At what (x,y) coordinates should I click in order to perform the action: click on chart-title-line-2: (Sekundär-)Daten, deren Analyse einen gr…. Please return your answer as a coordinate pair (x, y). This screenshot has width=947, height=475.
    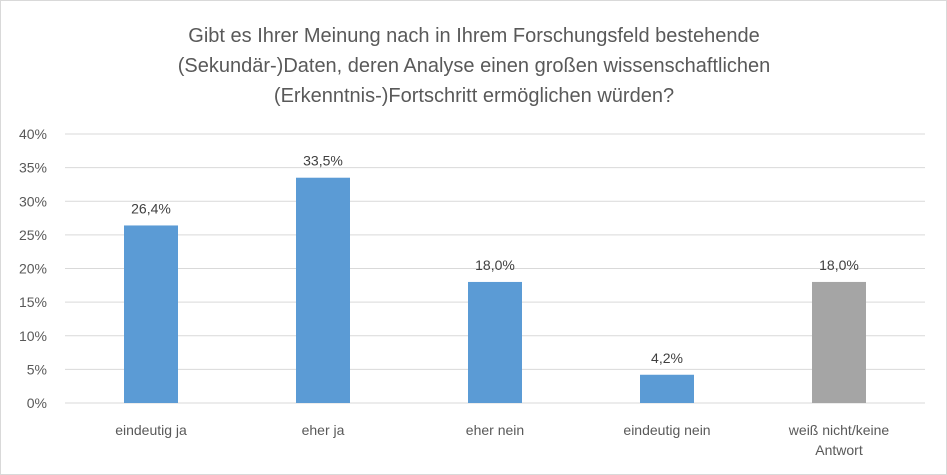
    Looking at the image, I should click on (474, 66).